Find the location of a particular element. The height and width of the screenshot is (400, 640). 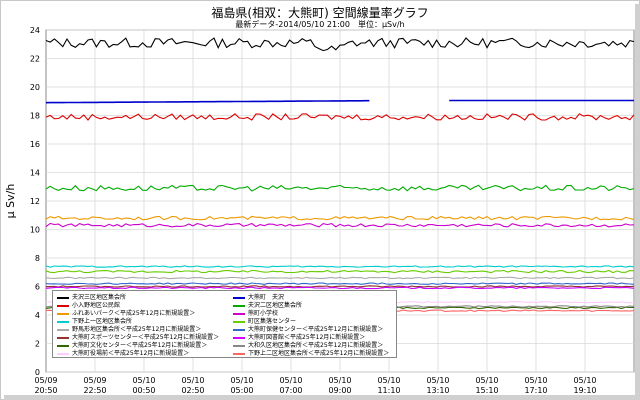

legend-item: 大熊町 夫沢 is located at coordinates (258, 298).